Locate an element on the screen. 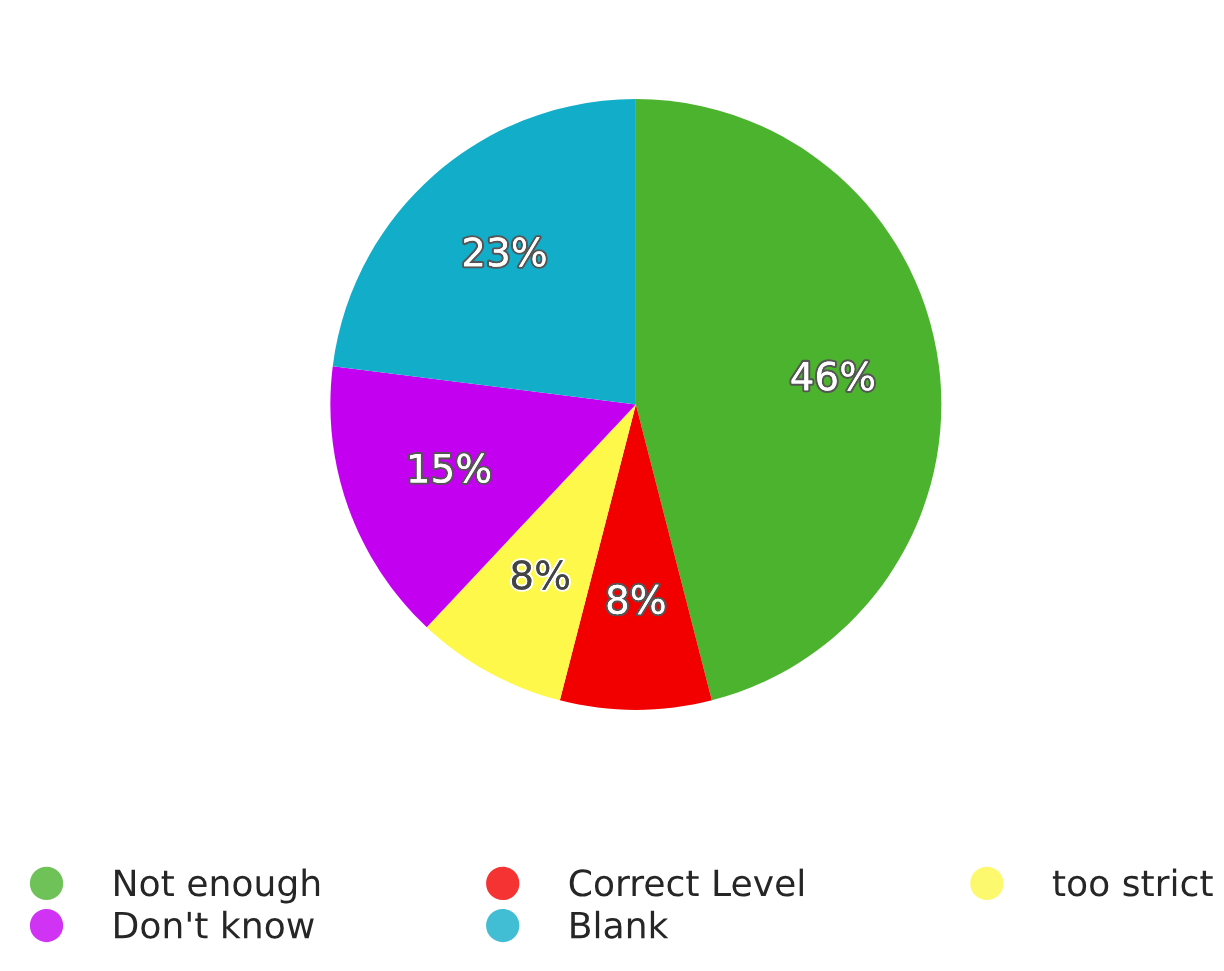 This screenshot has height=971, width=1224. legend-label: too strict is located at coordinates (1132, 882).